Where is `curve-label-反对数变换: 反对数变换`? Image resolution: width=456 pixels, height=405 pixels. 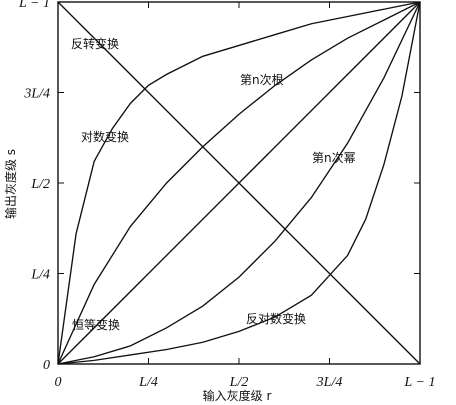
curve-label-反对数变换: 反对数变换 is located at coordinates (276, 318).